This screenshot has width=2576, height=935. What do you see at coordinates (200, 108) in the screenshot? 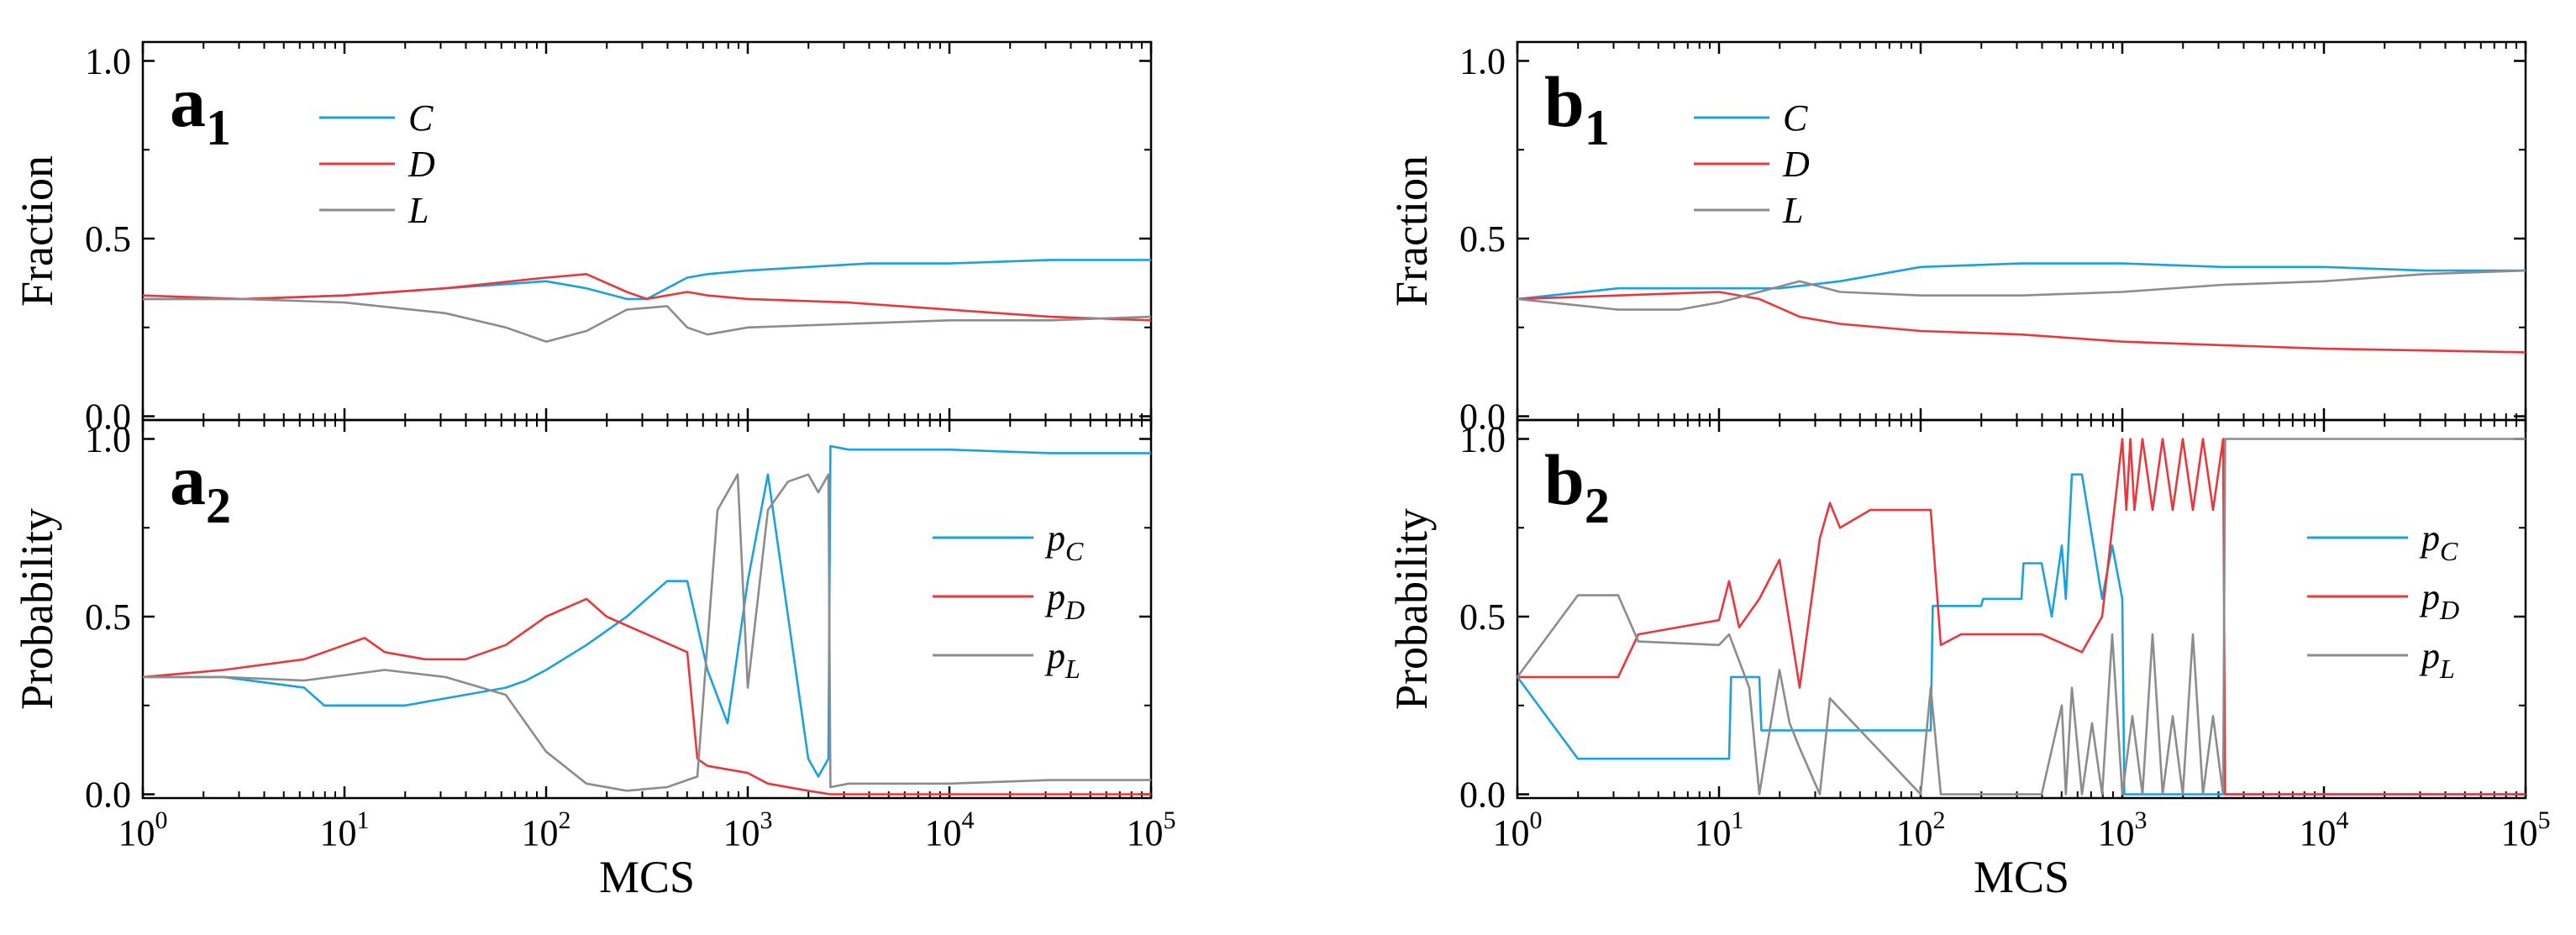
I see `panel-label: a1` at bounding box center [200, 108].